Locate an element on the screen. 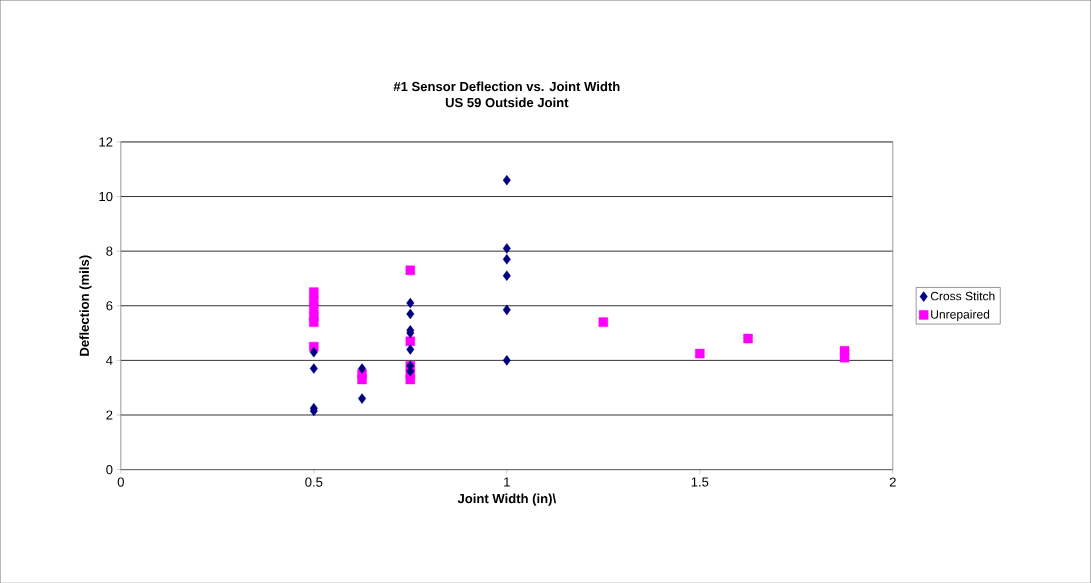 This screenshot has height=583, width=1091. y-tick-label: 6 is located at coordinates (109, 305).